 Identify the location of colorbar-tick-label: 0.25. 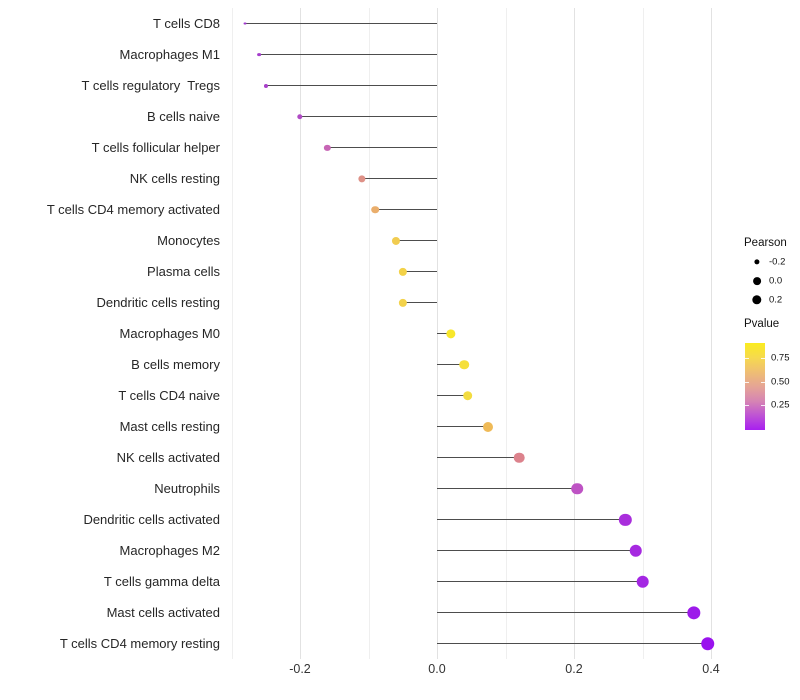
(780, 405).